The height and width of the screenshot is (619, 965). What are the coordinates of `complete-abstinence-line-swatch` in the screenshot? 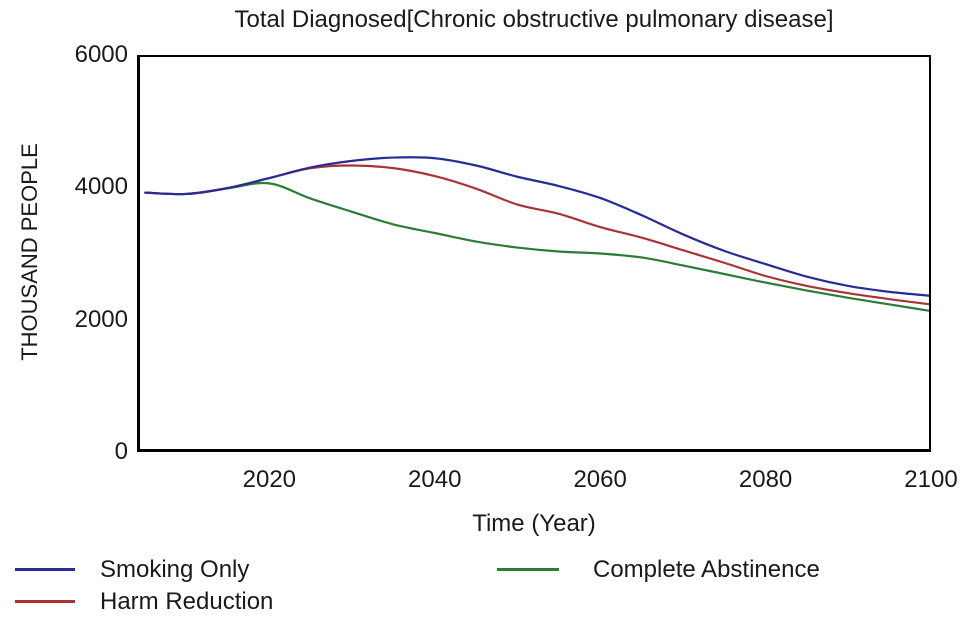 It's located at (528, 569).